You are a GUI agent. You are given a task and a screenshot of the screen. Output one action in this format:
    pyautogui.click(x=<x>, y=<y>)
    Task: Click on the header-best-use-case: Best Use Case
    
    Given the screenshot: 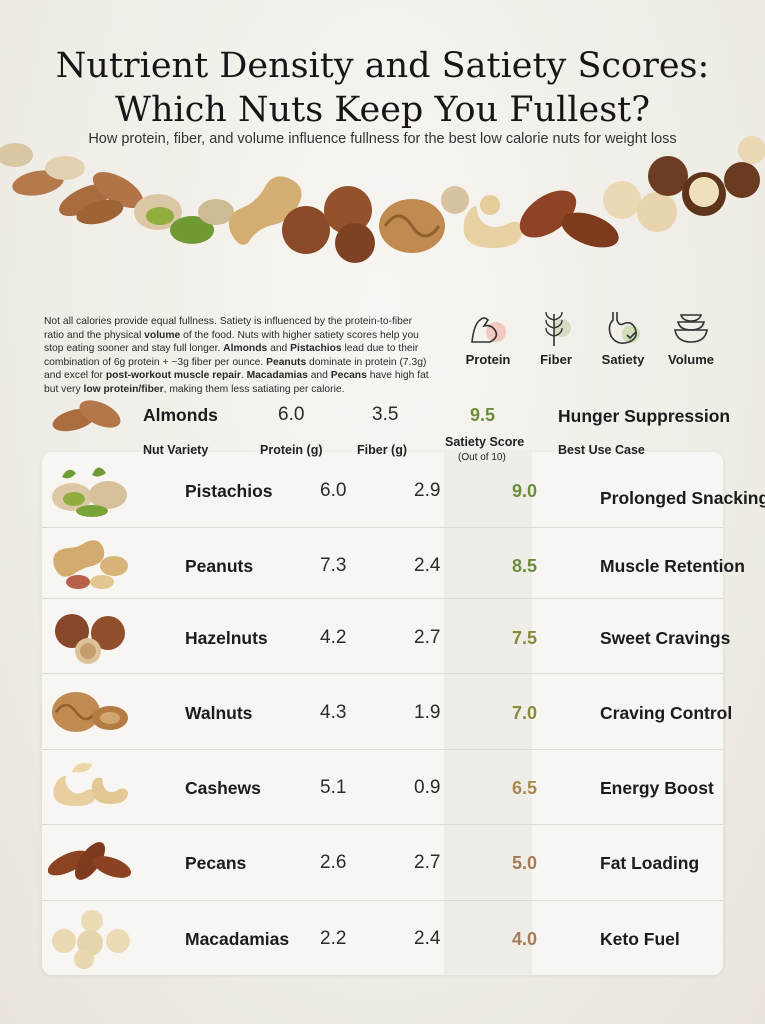 What is the action you would take?
    pyautogui.click(x=601, y=450)
    